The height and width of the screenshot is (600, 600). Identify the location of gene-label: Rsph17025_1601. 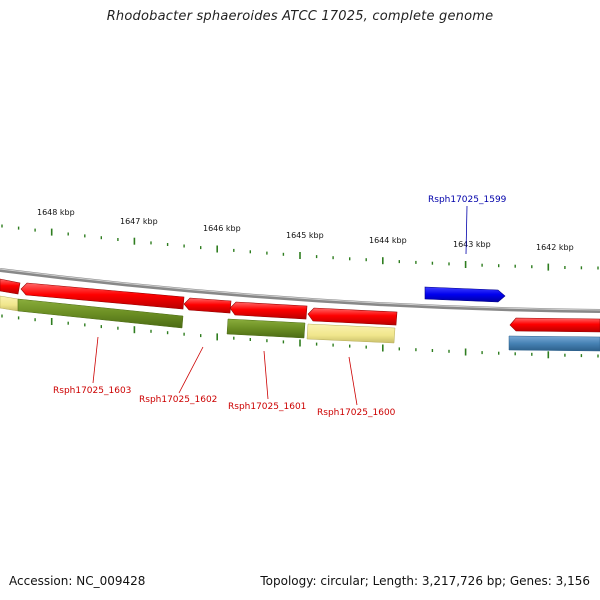
(267, 407).